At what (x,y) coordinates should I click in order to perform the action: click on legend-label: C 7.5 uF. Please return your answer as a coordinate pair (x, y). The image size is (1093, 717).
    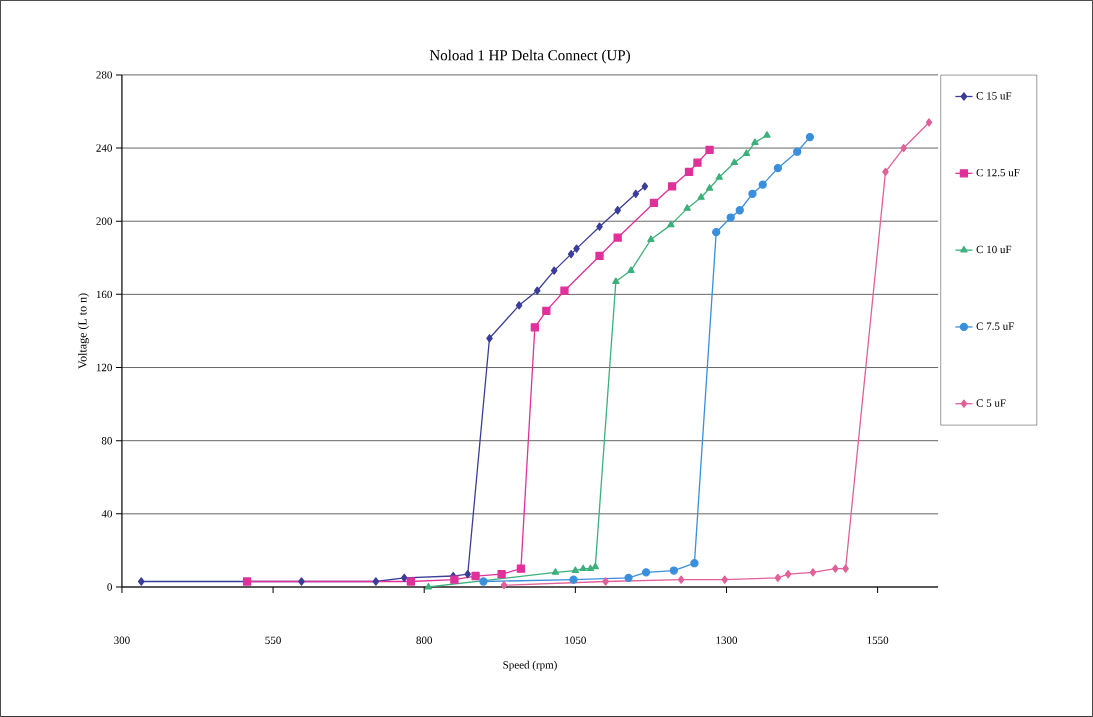
    Looking at the image, I should click on (995, 326).